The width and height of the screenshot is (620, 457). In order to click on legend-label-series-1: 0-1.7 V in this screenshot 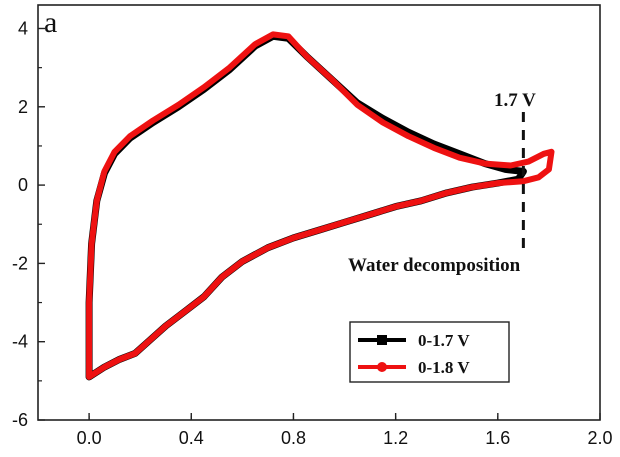, I will do `click(444, 340)`.